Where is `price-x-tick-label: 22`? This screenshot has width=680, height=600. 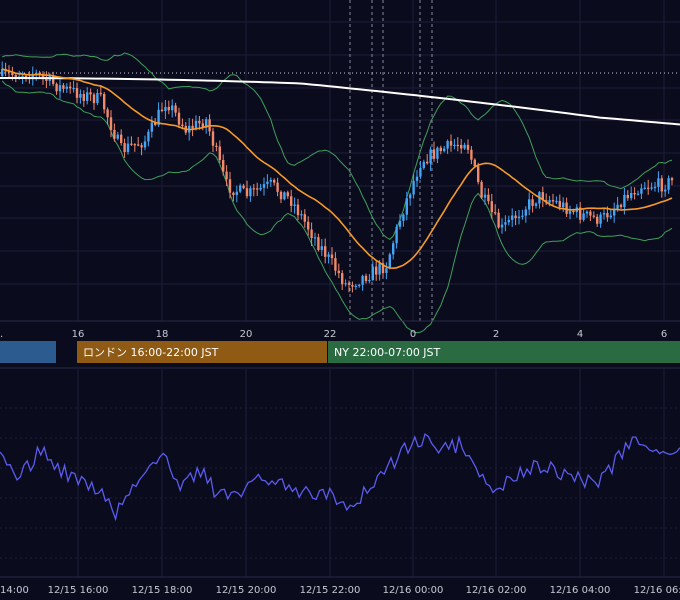
price-x-tick-label: 22 is located at coordinates (330, 334).